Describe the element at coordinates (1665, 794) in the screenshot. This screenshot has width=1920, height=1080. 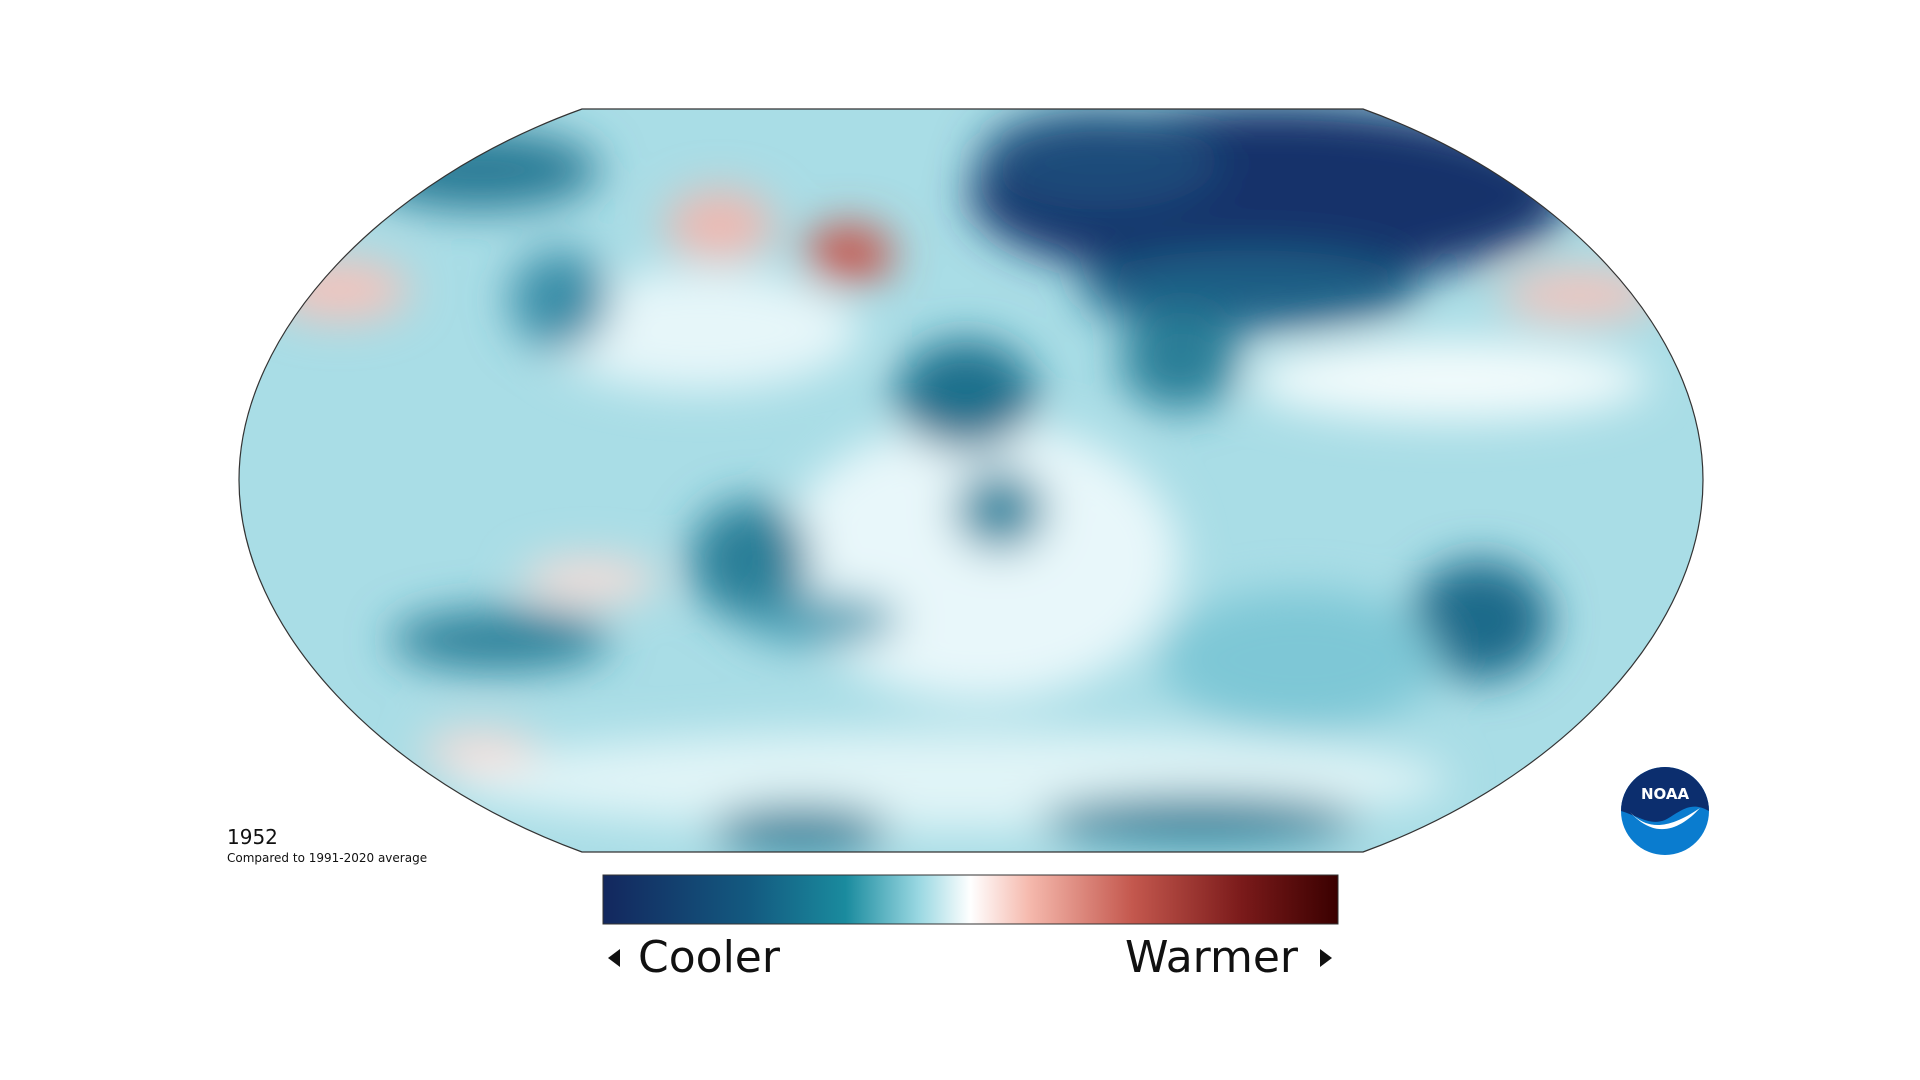
I see `logo-text: NOAA` at that location.